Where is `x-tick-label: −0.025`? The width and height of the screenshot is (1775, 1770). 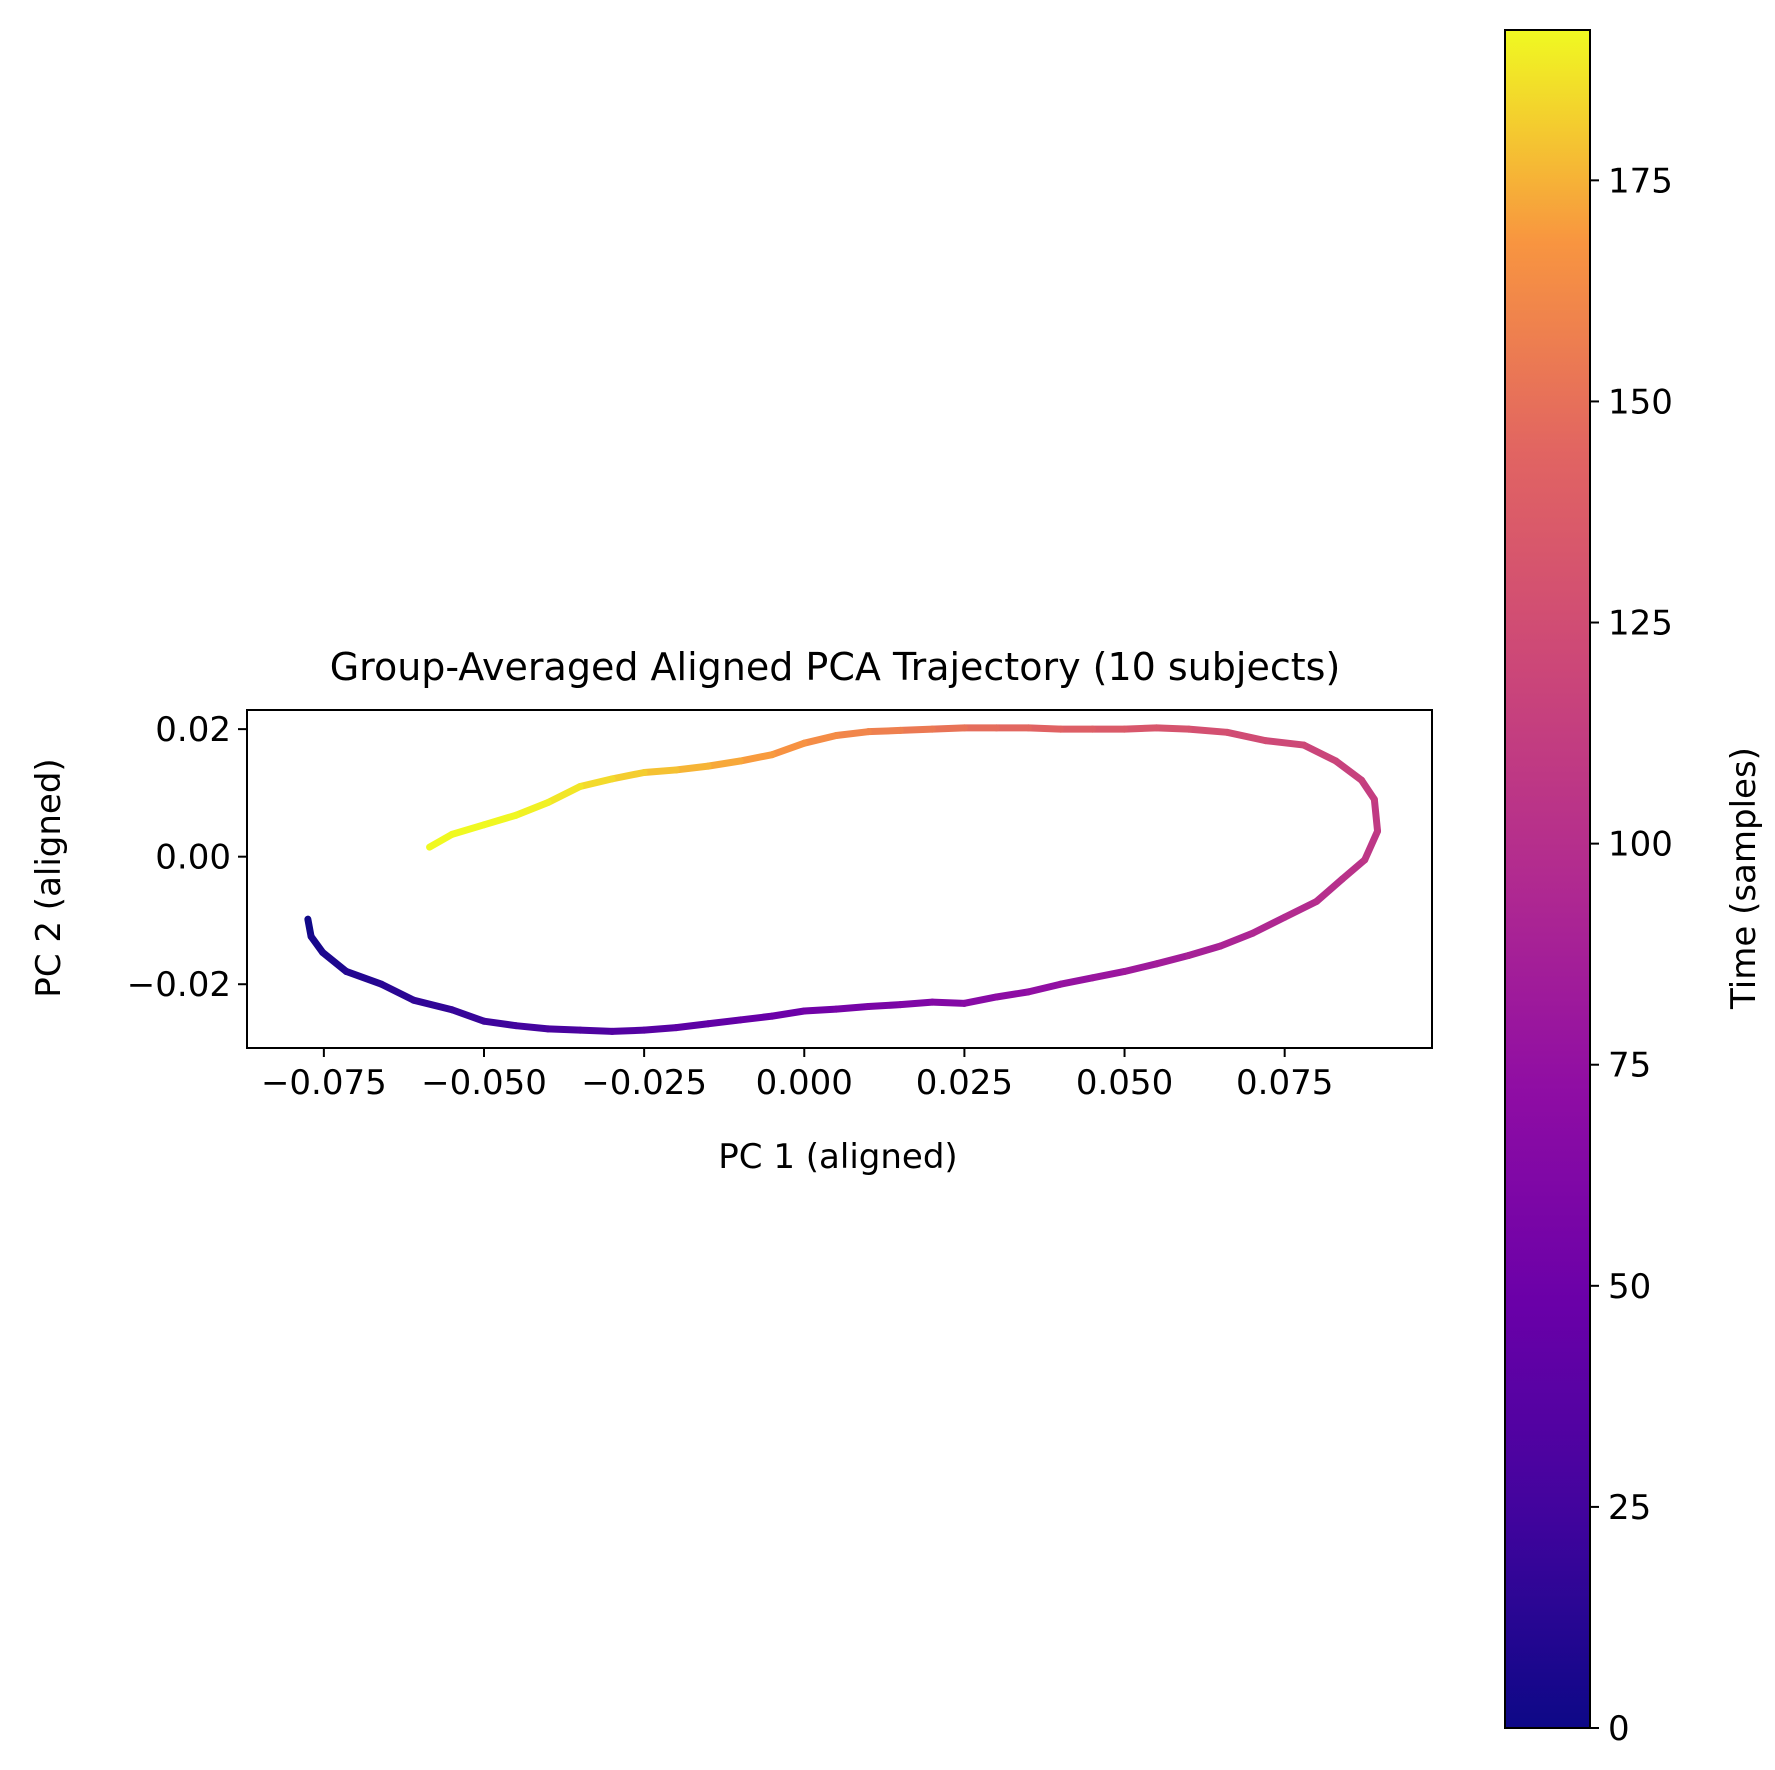
x-tick-label: −0.025 is located at coordinates (644, 1083).